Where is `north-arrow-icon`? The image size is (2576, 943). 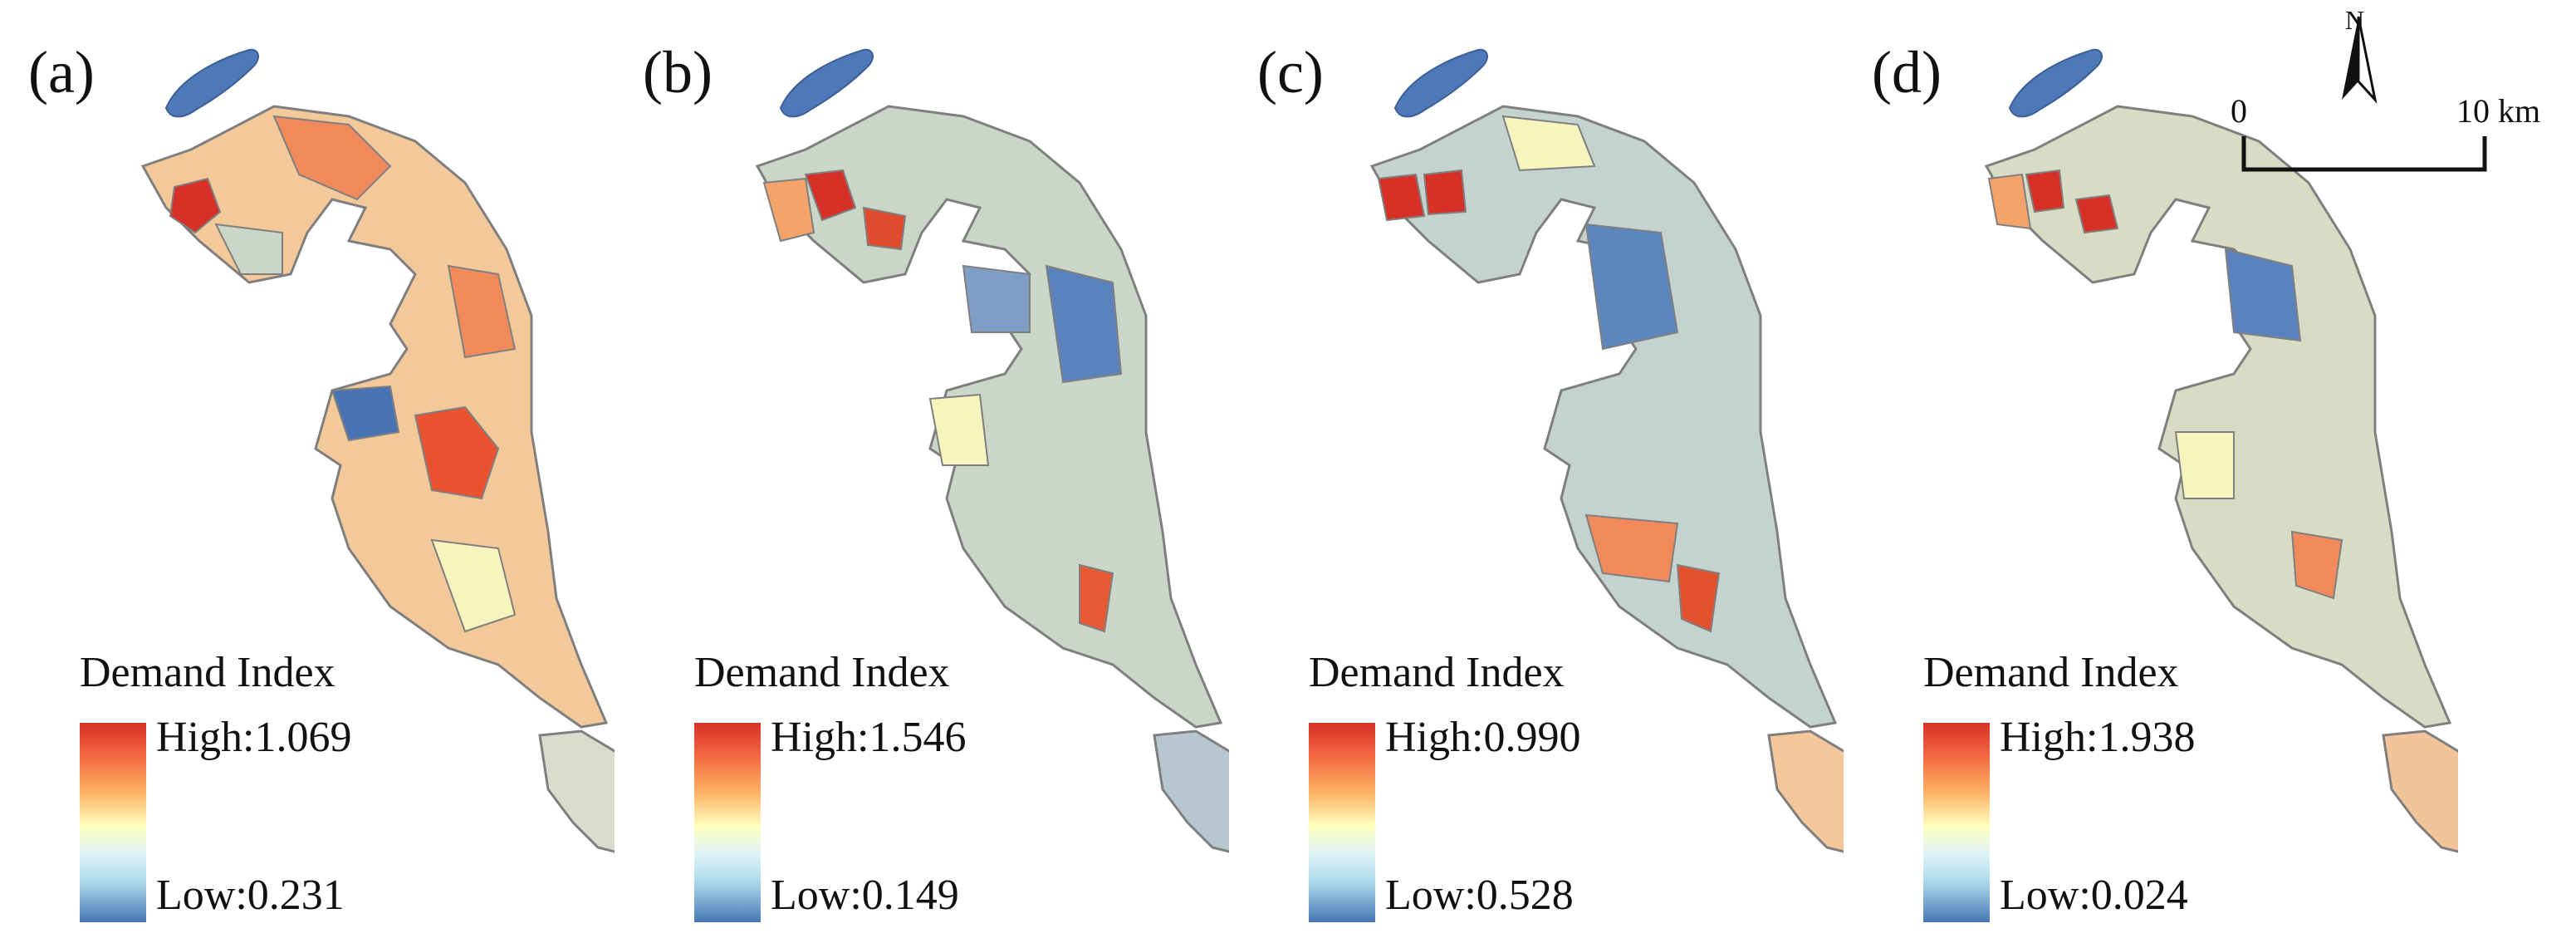 north-arrow-icon is located at coordinates (2360, 60).